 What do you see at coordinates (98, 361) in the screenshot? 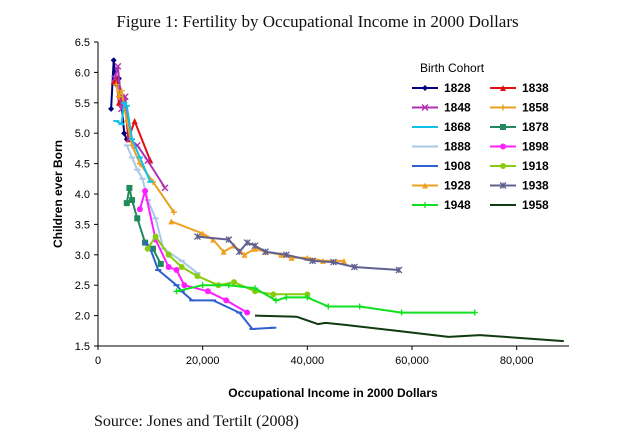
I see `x-tick-label: 0` at bounding box center [98, 361].